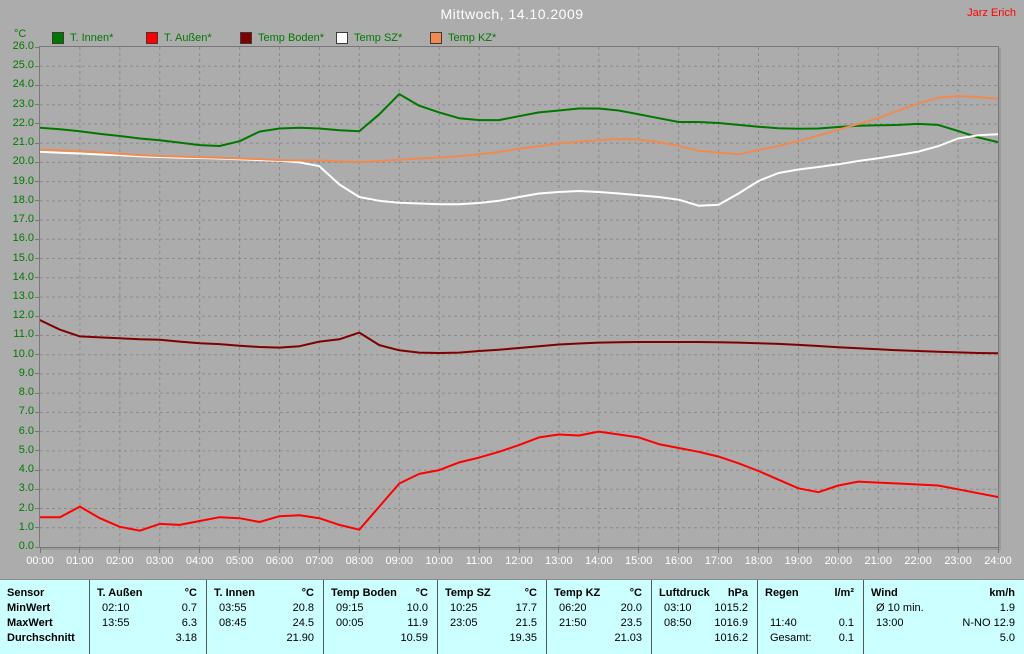  What do you see at coordinates (148, 637) in the screenshot?
I see `stats-avg-row: 3.18` at bounding box center [148, 637].